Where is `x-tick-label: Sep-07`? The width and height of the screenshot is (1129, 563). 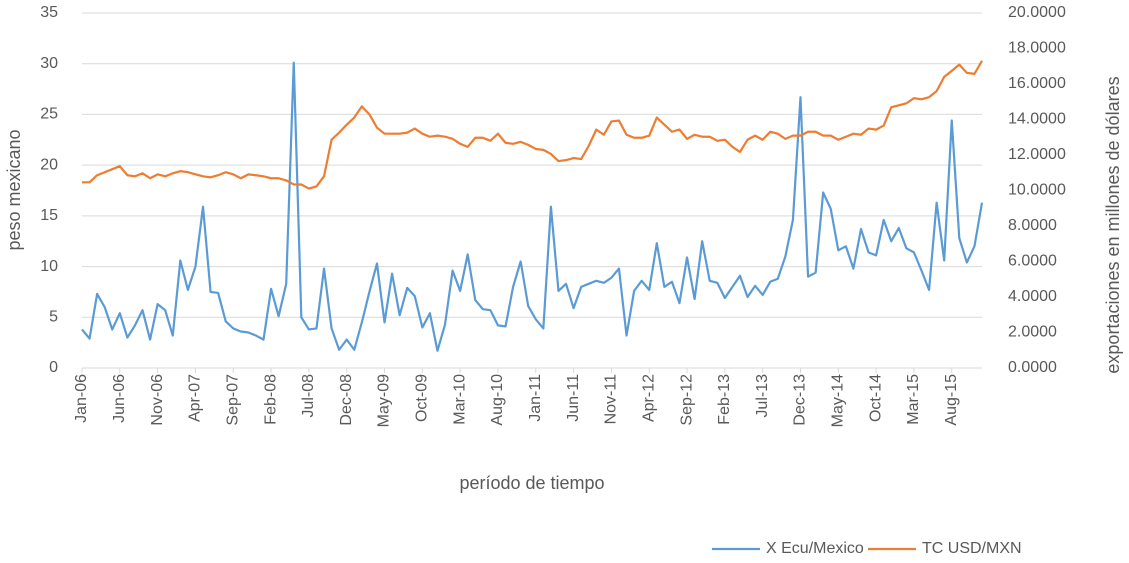 x-tick-label: Sep-07 is located at coordinates (232, 400).